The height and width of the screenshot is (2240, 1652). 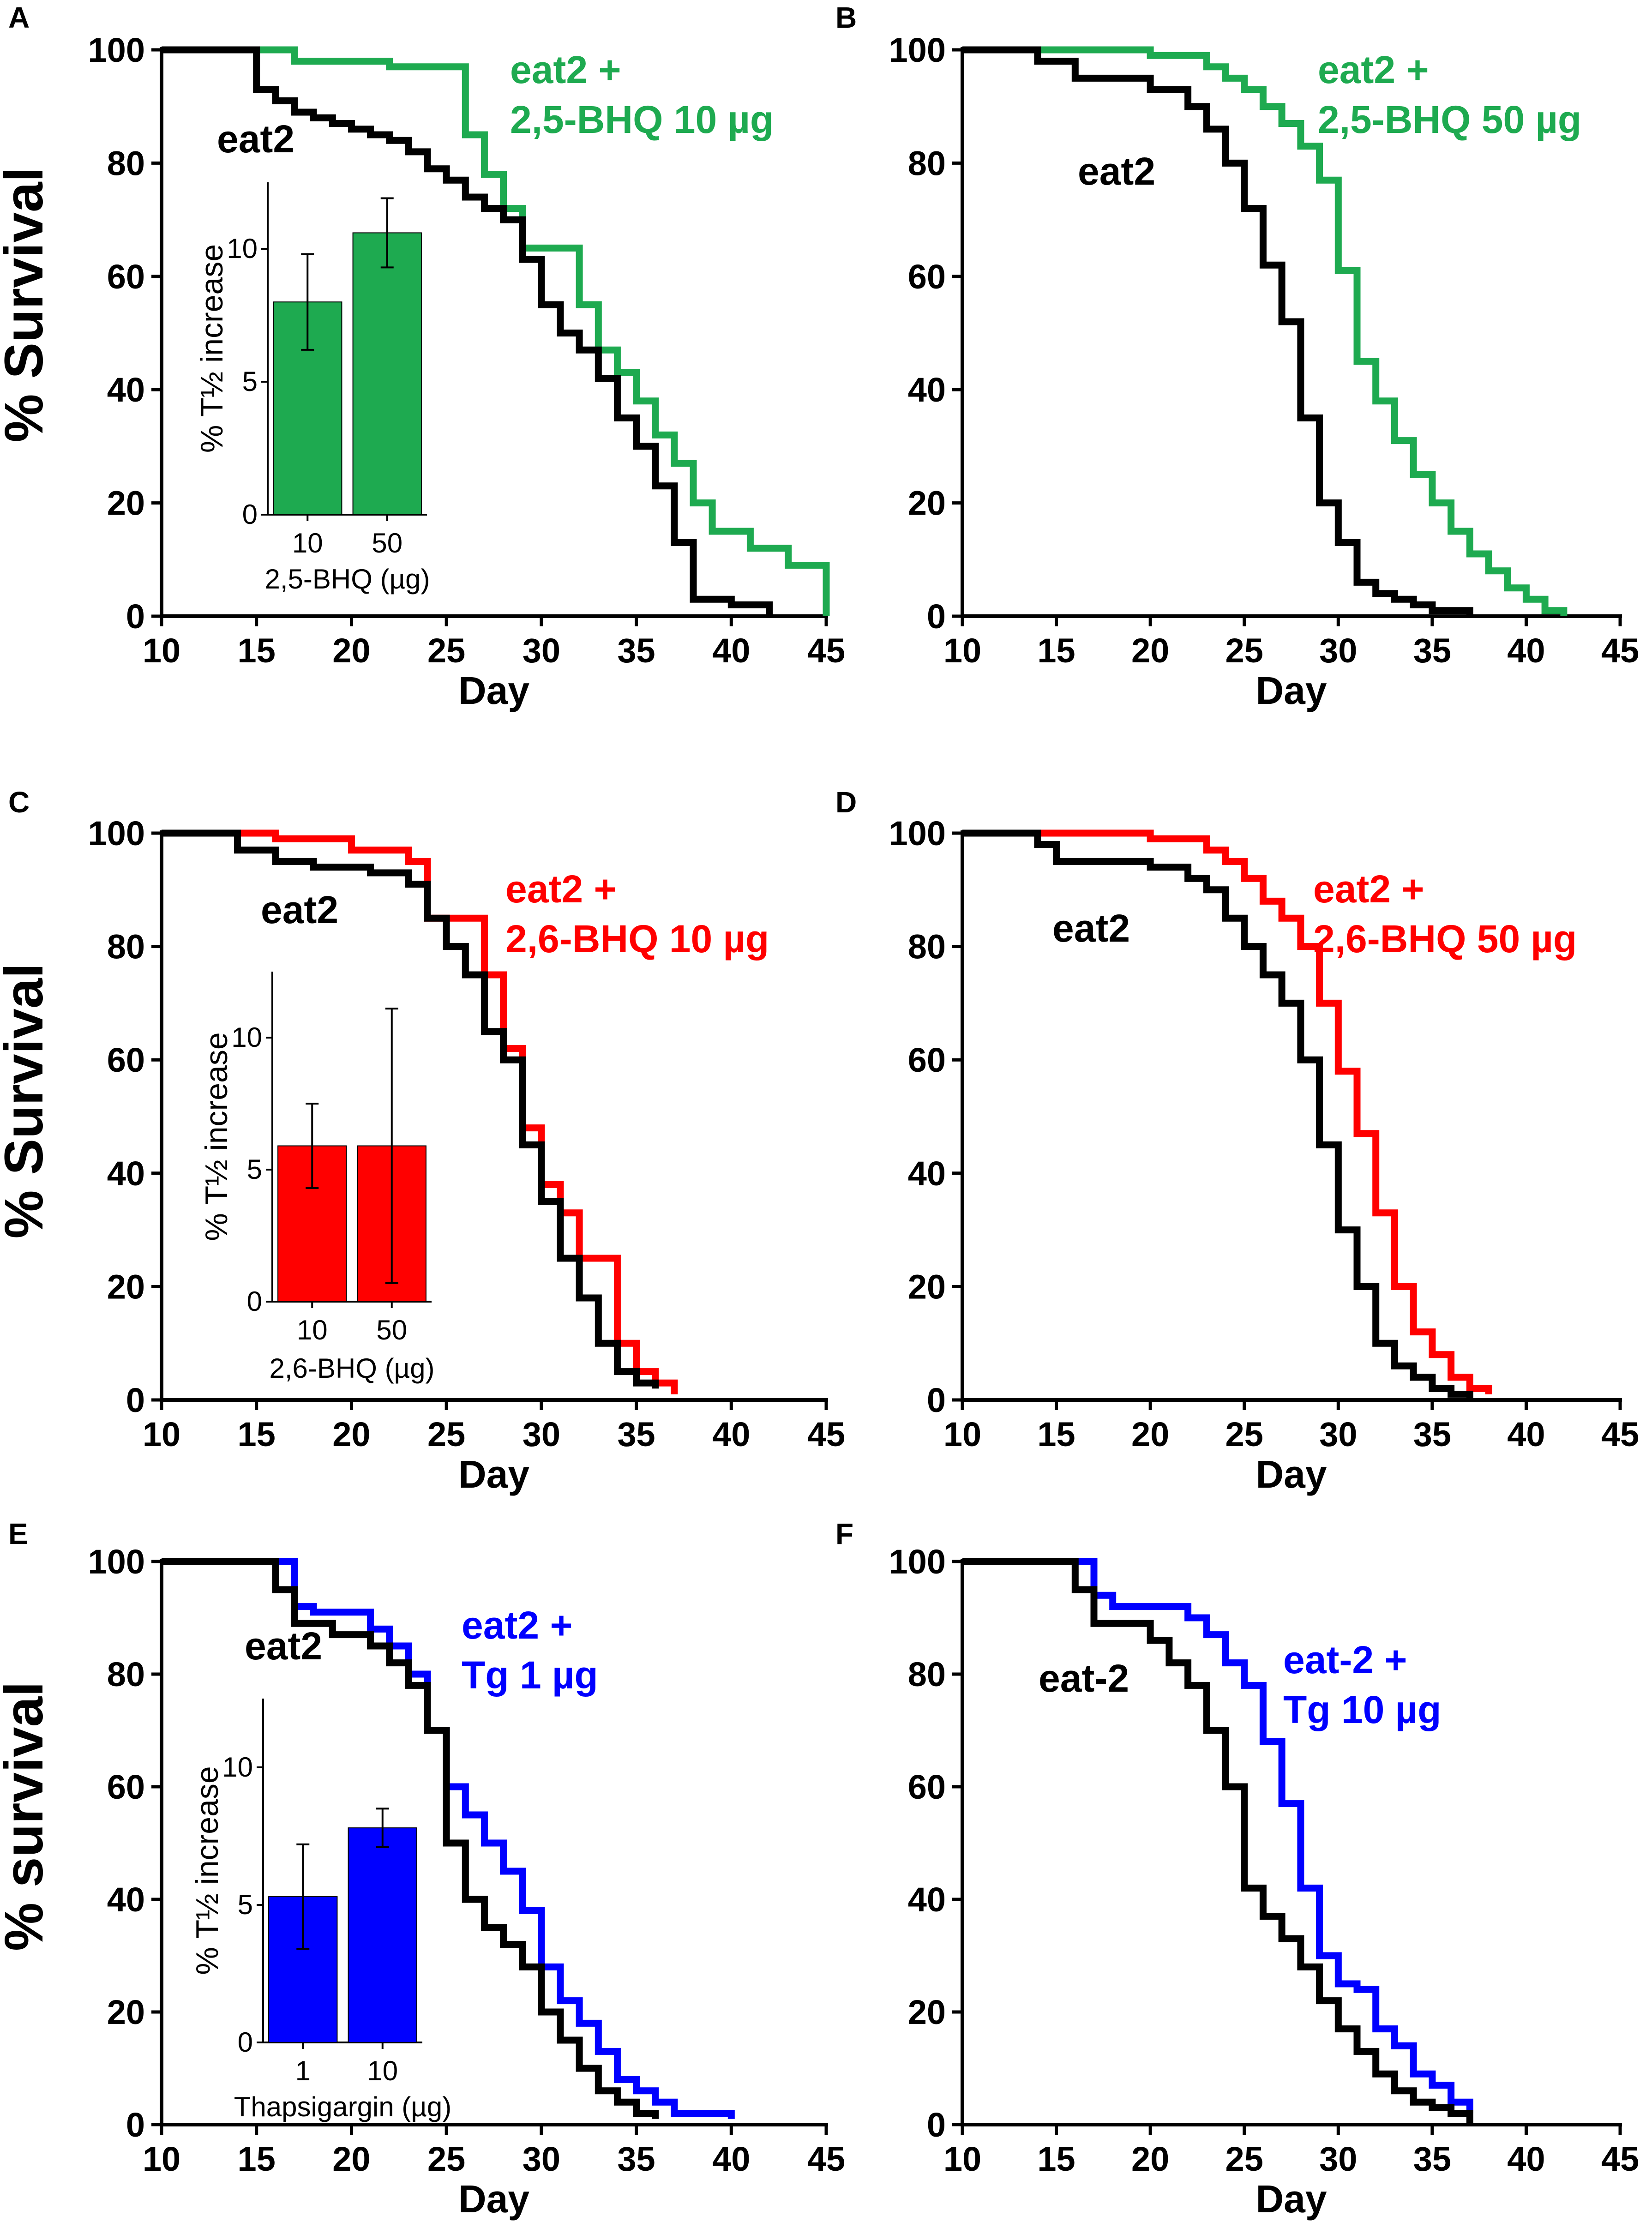 I want to click on panel-b-y-tick-label: 0, so click(x=936, y=616).